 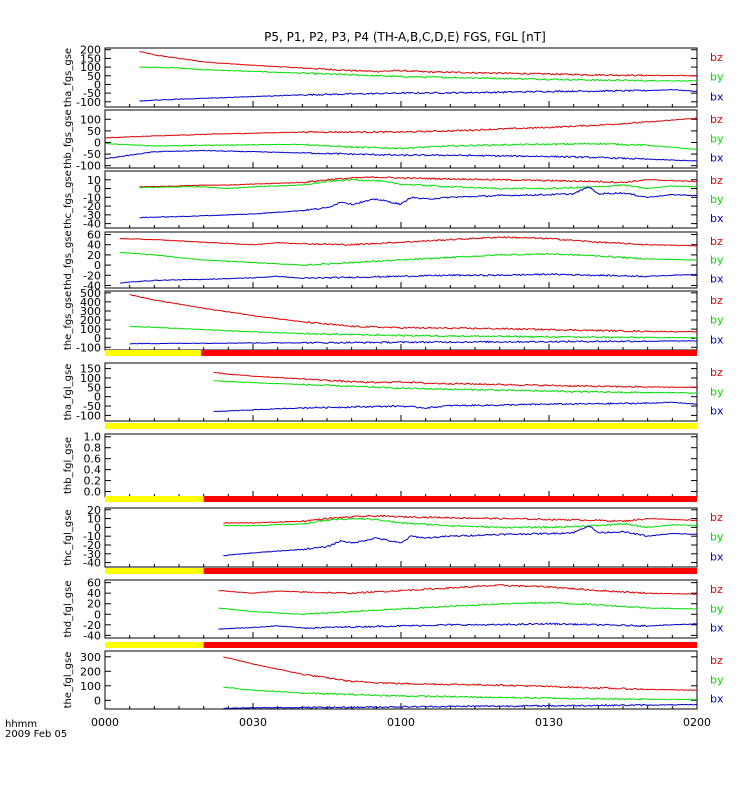 I want to click on x-tick-label: 0030, so click(x=253, y=722).